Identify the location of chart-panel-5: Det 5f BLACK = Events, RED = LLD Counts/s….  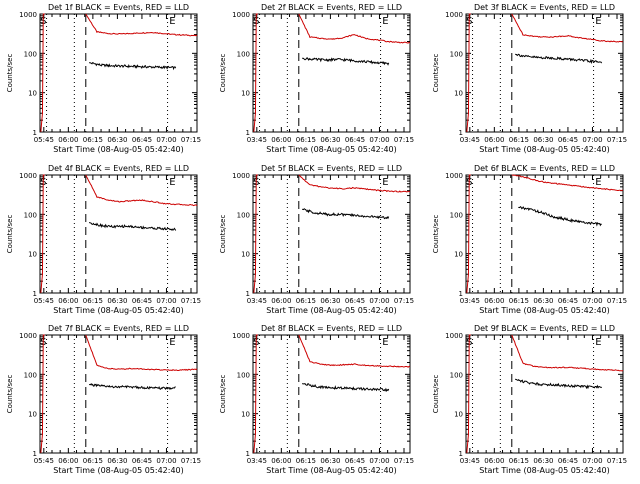
(316, 239).